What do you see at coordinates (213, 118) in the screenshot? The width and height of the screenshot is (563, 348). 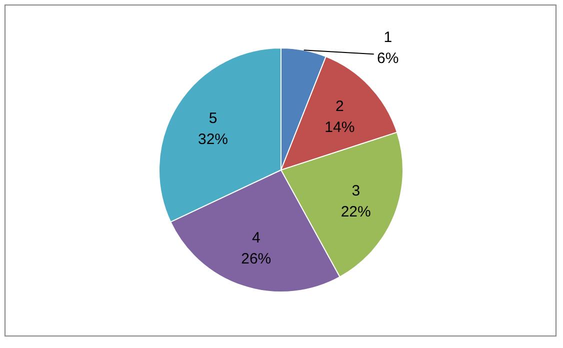 I see `slice-label: 5` at bounding box center [213, 118].